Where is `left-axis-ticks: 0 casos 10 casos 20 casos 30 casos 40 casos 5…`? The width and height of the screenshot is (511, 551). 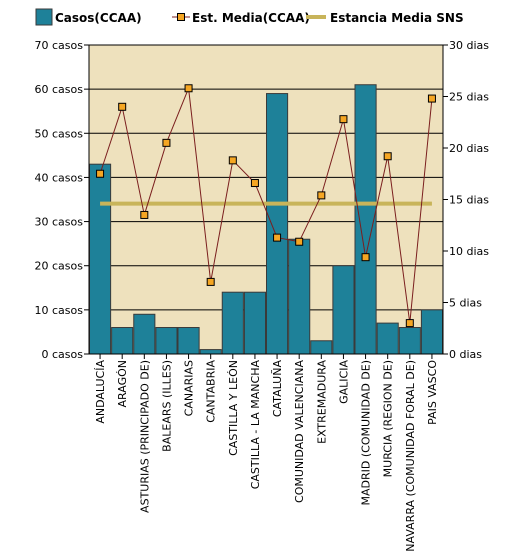 left-axis-ticks: 0 casos 10 casos 20 casos 30 casos 40 casos 5… is located at coordinates (62, 200).